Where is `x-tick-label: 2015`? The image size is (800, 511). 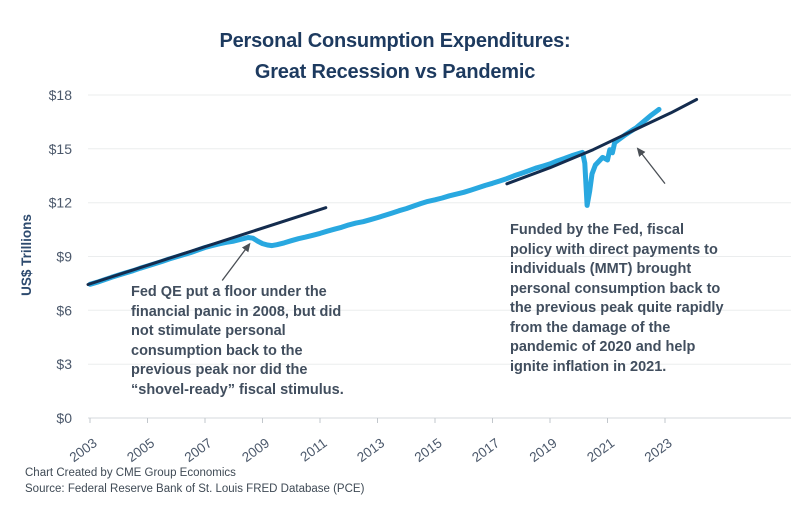
x-tick-label: 2015 is located at coordinates (428, 450).